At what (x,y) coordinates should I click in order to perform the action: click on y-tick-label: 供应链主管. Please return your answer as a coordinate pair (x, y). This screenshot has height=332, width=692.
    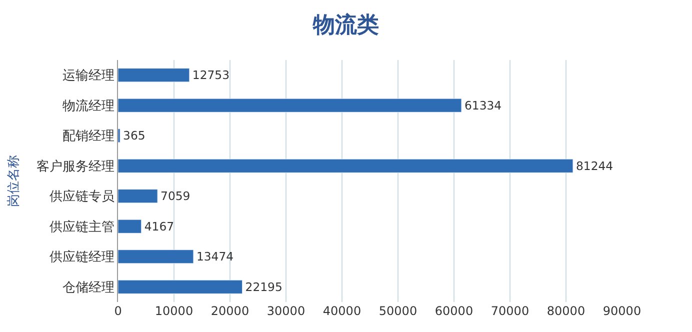
    Looking at the image, I should click on (81, 226).